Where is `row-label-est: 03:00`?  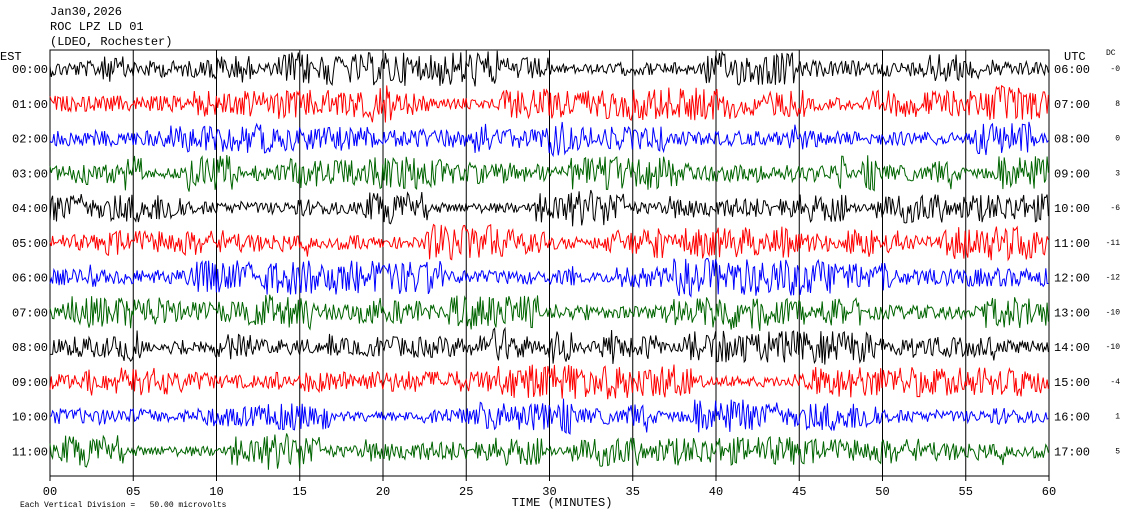 row-label-est: 03:00 is located at coordinates (30, 174).